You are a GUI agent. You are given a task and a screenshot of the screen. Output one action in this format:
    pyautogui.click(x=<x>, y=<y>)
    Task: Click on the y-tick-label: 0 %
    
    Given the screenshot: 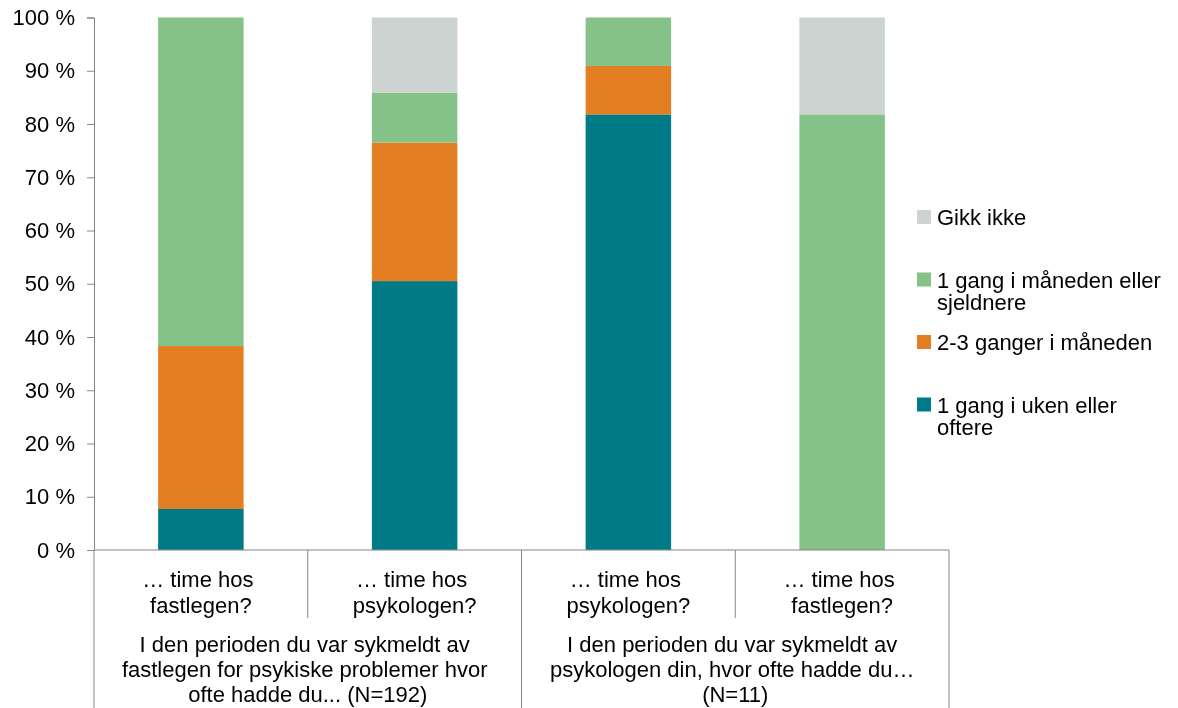 What is the action you would take?
    pyautogui.click(x=56, y=550)
    